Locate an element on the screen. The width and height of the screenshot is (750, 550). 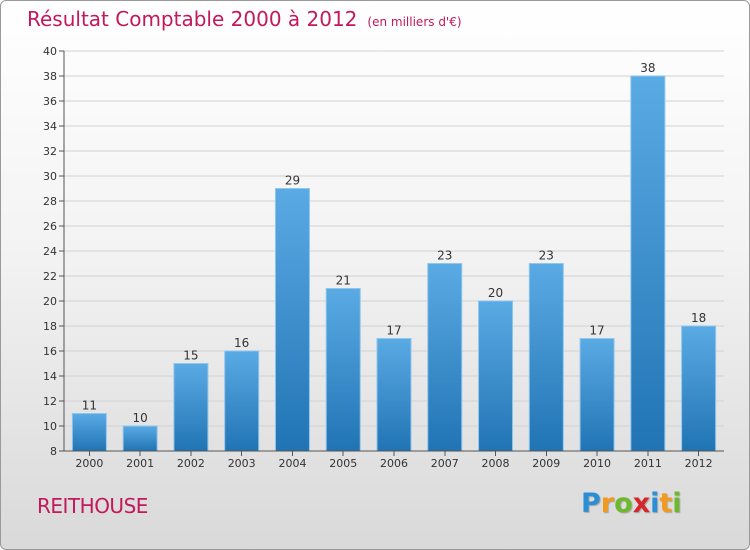
chart-title-text: Résultat Comptable 2000 à 2012 is located at coordinates (192, 19).